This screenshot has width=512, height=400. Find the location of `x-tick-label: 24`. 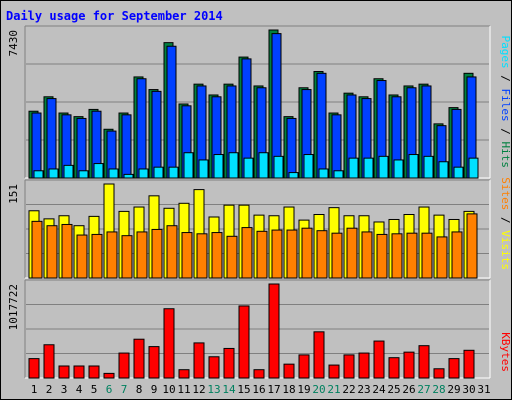

x-tick-label: 24 is located at coordinates (379, 389).